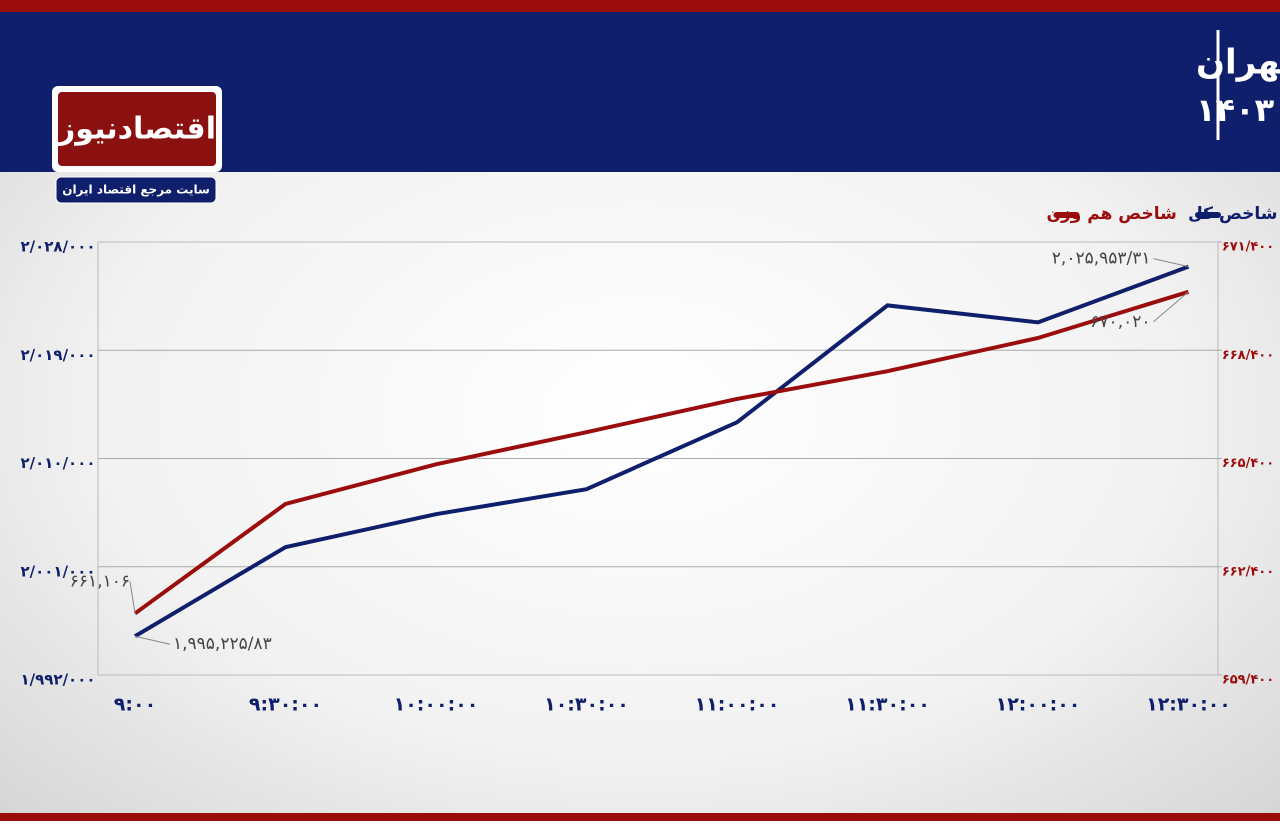 This screenshot has width=1280, height=825. Describe the element at coordinates (1248, 355) in the screenshot. I see `y2-tick-label: ۶۶۸/۴۰۰` at that location.